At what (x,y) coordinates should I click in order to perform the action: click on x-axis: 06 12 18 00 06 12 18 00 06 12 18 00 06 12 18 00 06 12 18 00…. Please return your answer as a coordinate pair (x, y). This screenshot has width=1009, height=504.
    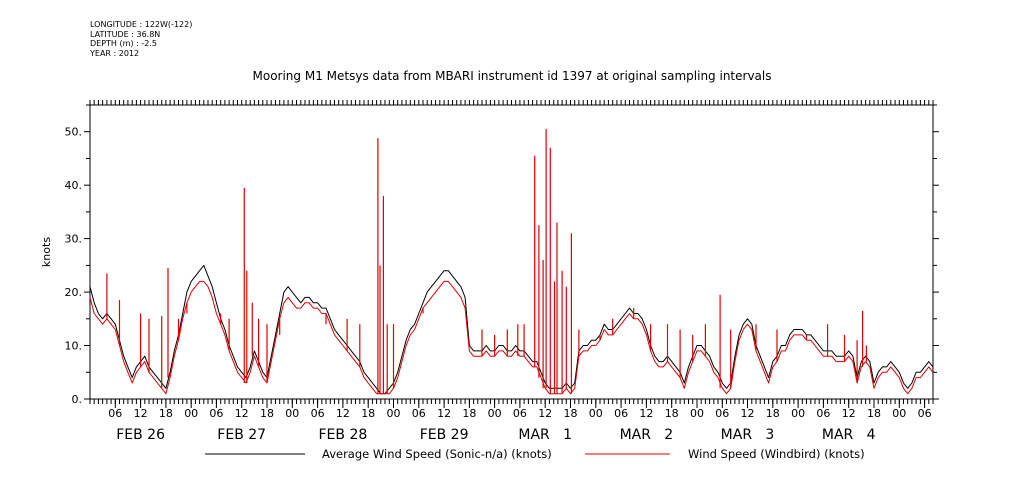
    Looking at the image, I should click on (520, 421).